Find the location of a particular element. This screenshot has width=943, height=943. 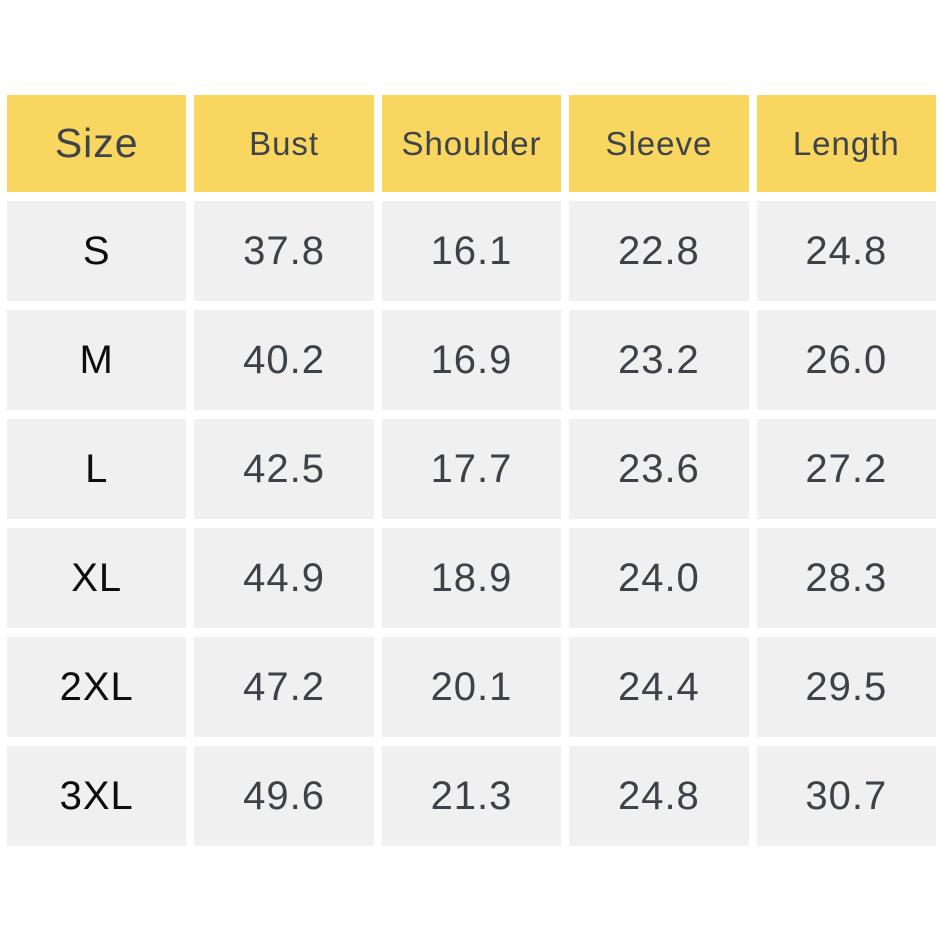

header-cell-shoulder: Shoulder is located at coordinates (471, 143).